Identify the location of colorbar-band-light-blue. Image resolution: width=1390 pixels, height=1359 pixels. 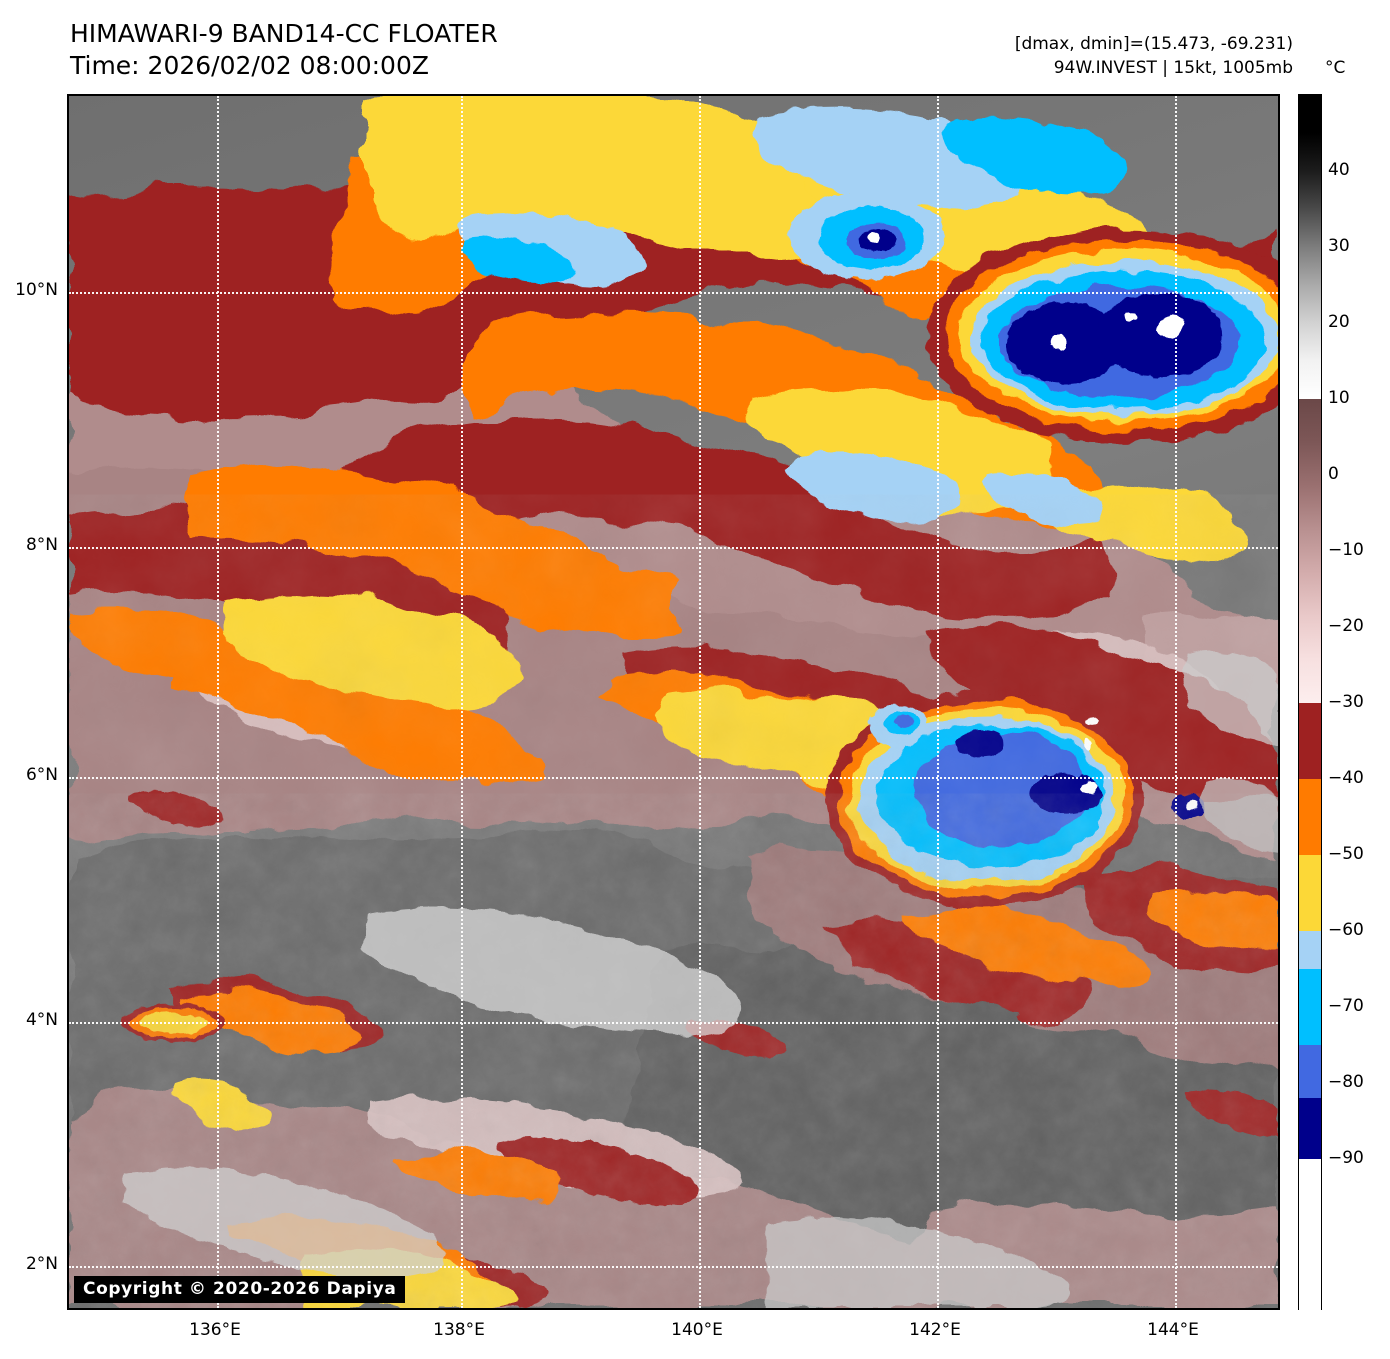
(1310, 950).